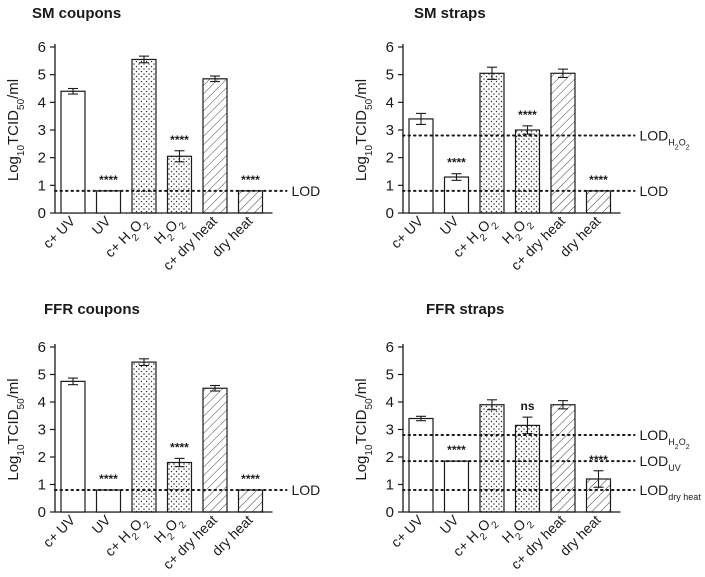 This screenshot has width=705, height=577. I want to click on lod-label: LODUV, so click(660, 463).